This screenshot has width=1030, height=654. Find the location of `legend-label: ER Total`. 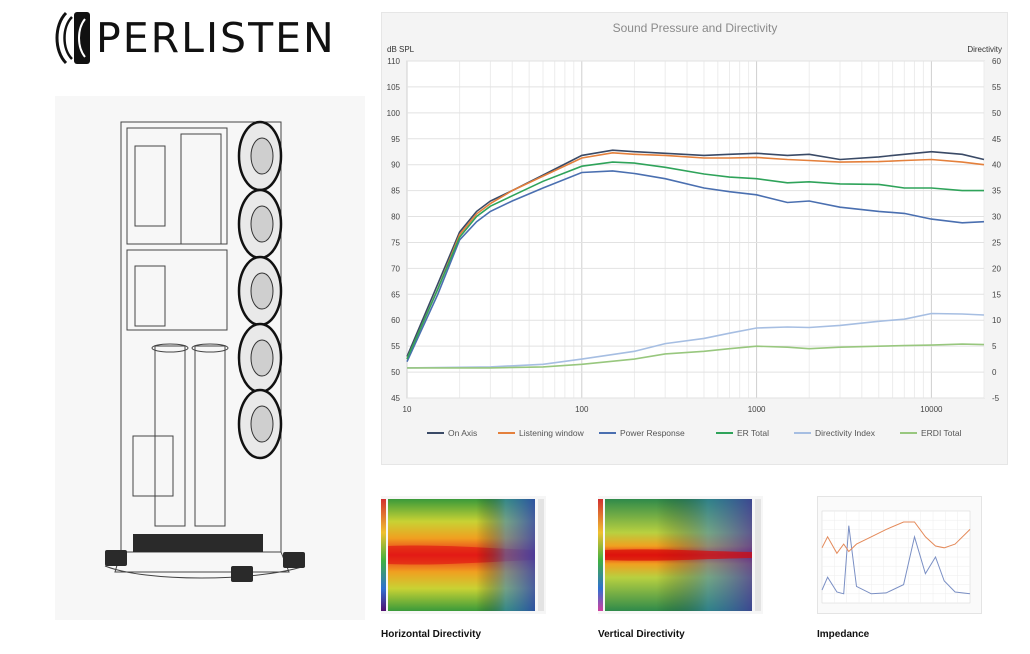

legend-label: ER Total is located at coordinates (753, 433).